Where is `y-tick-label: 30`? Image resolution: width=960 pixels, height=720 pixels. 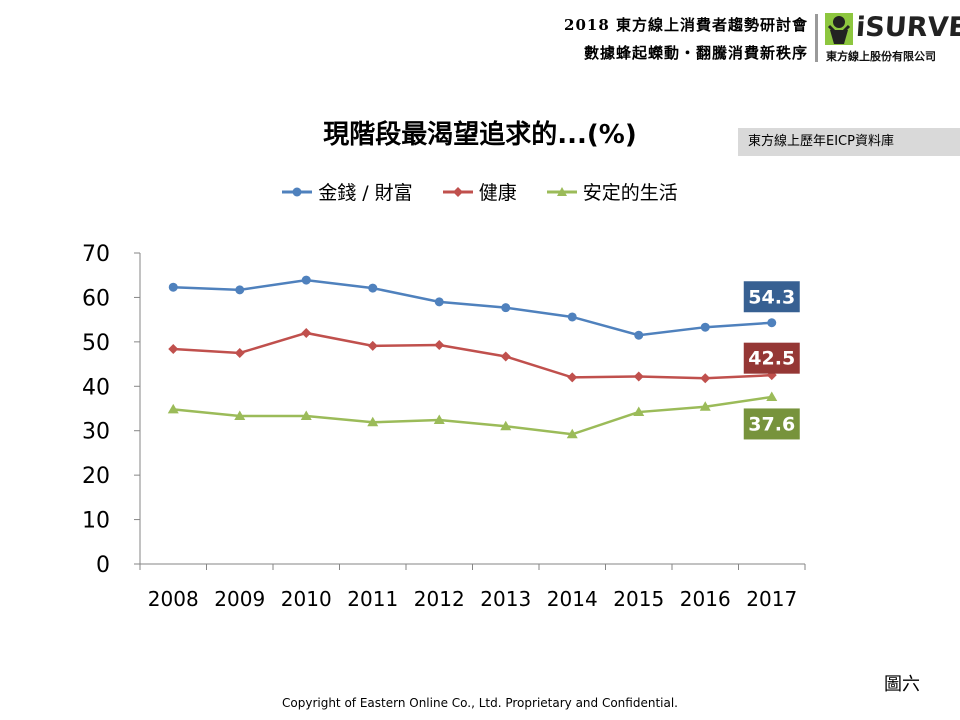
y-tick-label: 30 is located at coordinates (96, 432).